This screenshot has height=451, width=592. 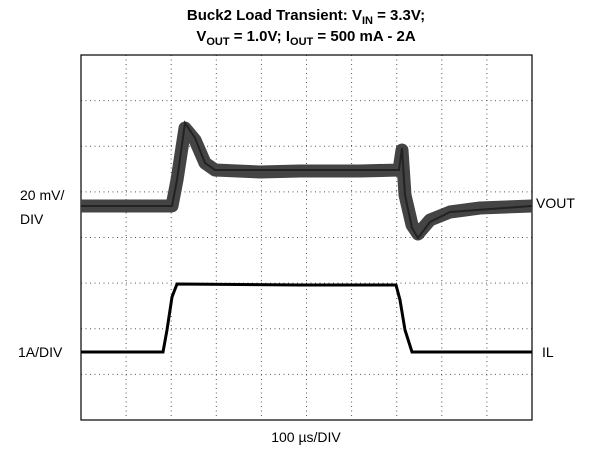 I want to click on title-line-1: Buck2 Load Transient: VIN = 3.3V;, so click(x=306, y=17).